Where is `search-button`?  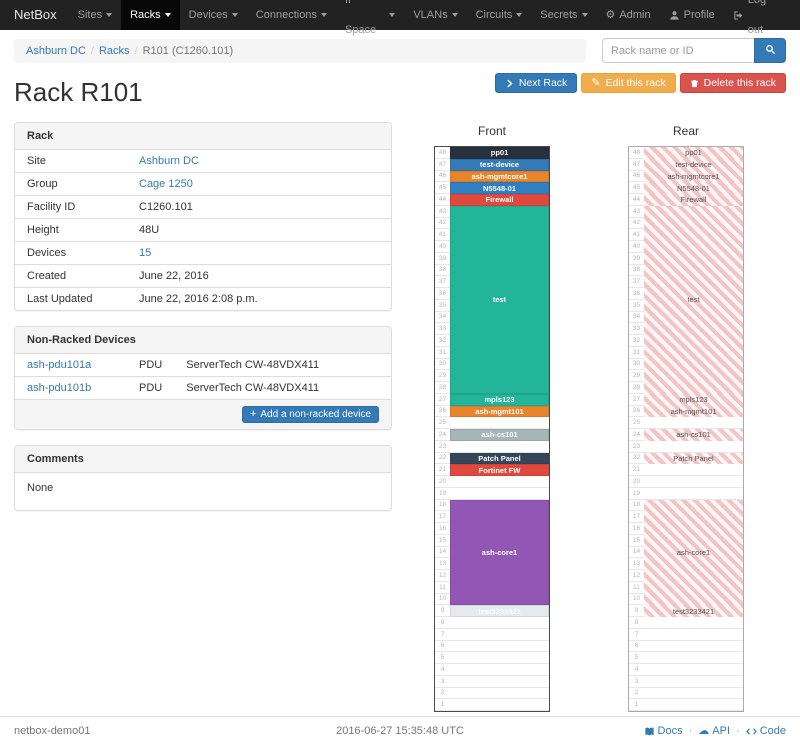
search-button is located at coordinates (770, 50).